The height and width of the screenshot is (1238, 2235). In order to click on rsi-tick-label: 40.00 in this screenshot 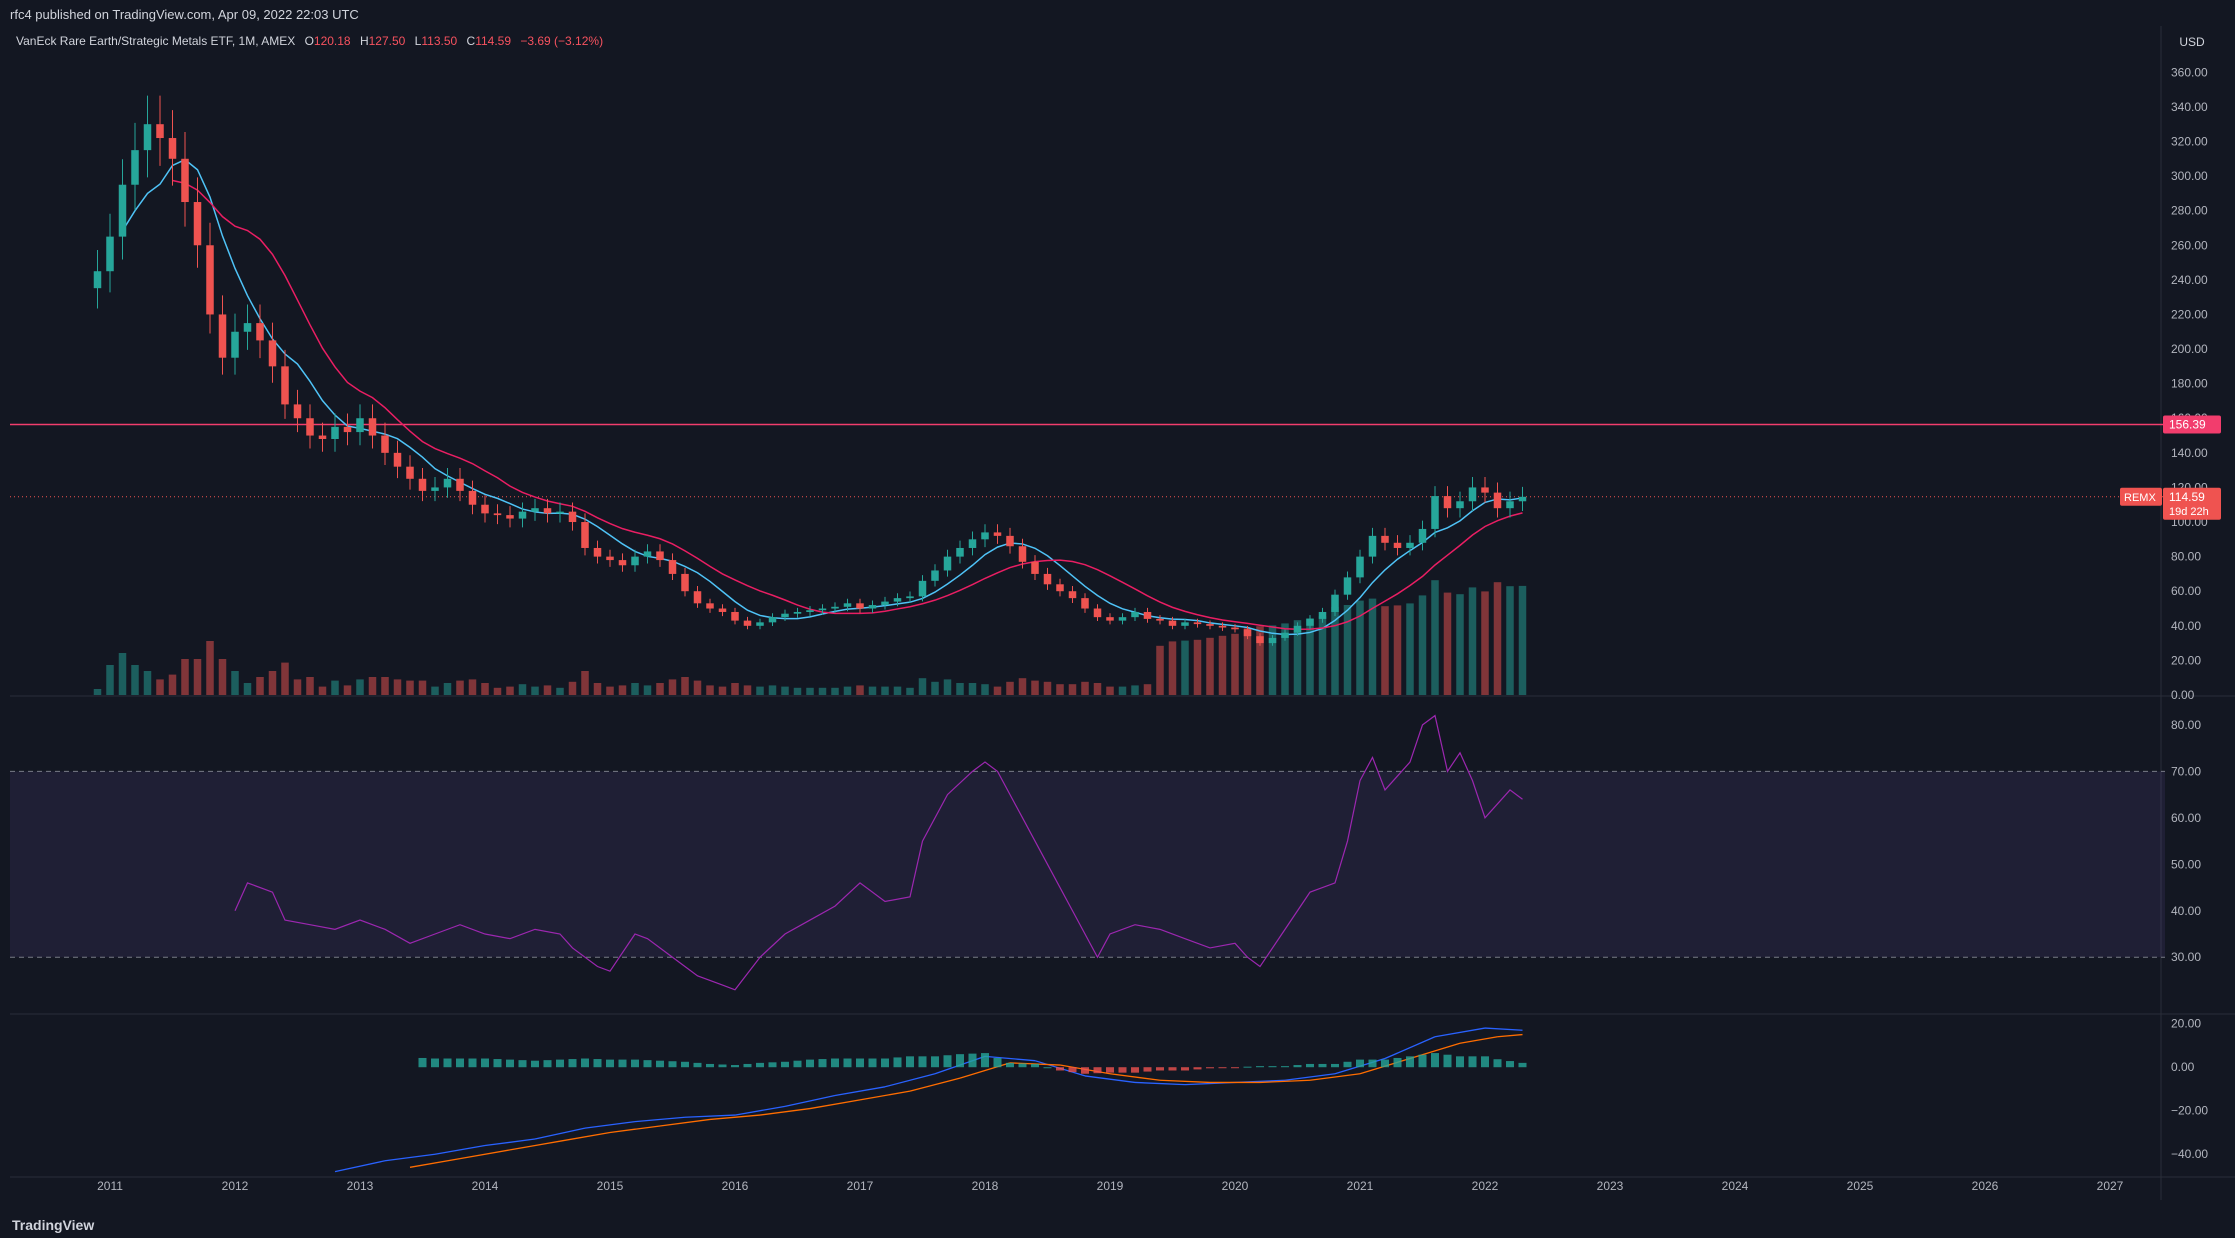, I will do `click(2186, 911)`.